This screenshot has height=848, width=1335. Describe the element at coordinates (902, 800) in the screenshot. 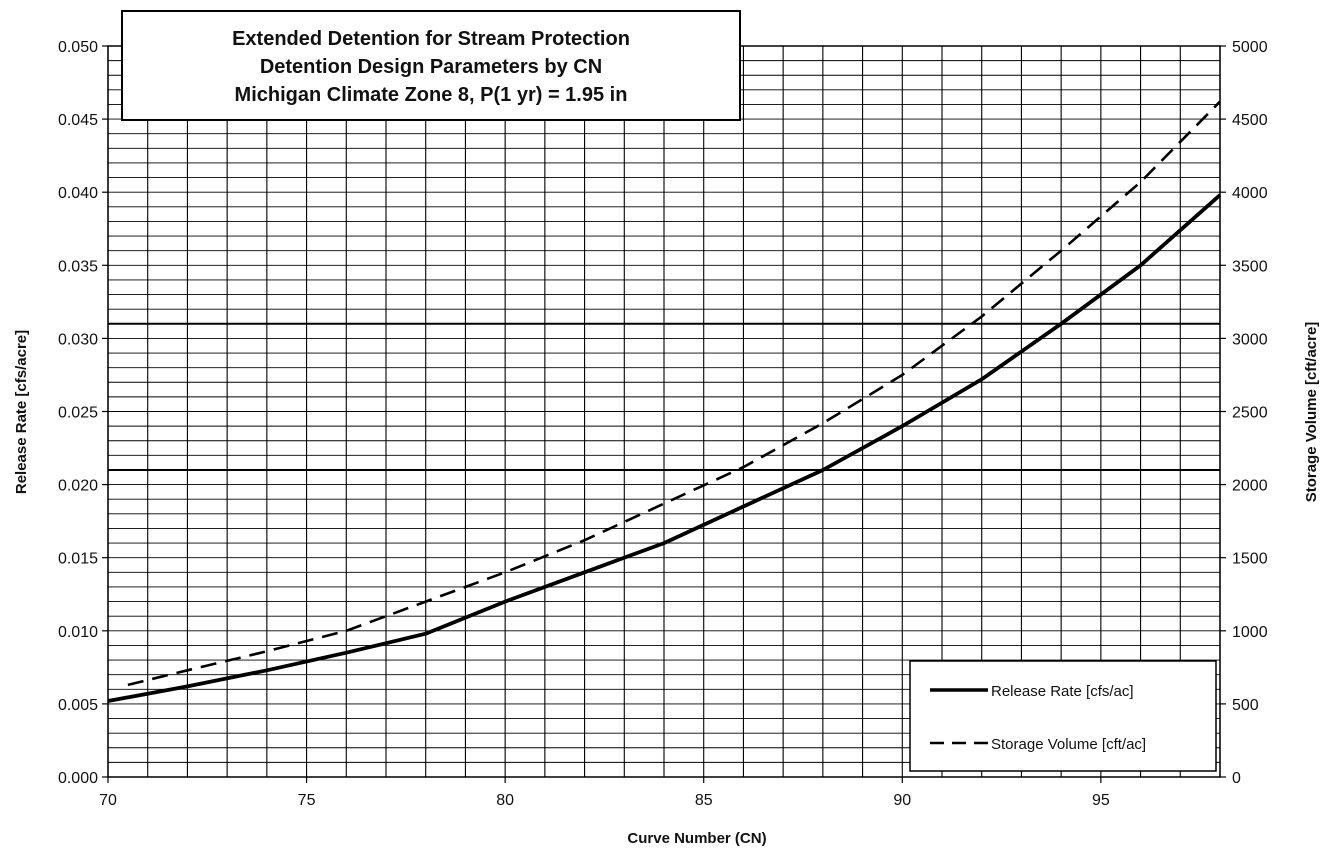

I see `x-tick-label: 90` at that location.